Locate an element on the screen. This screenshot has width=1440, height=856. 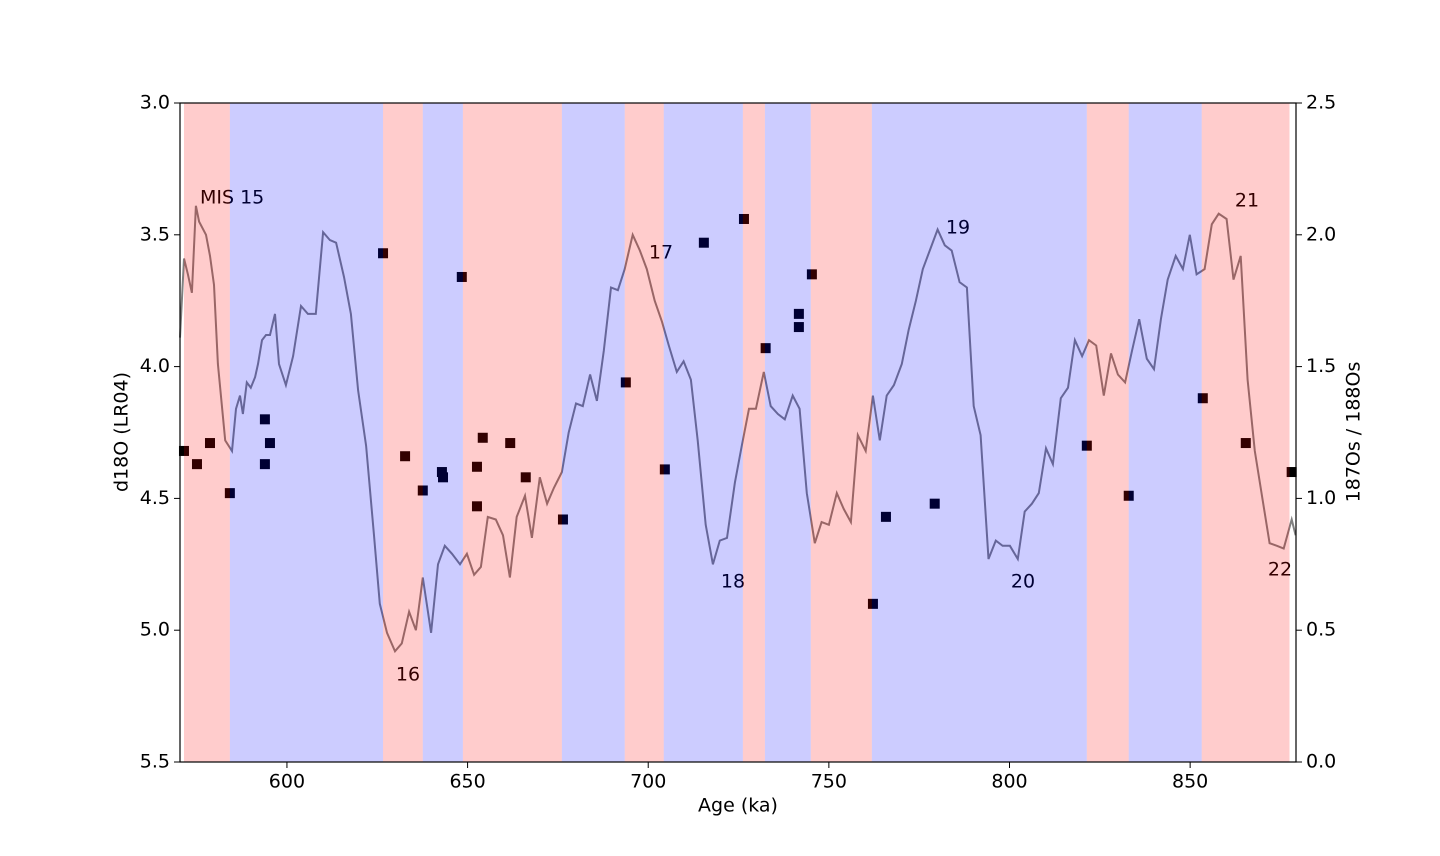
y2-tick-label: 1.0 is located at coordinates (1321, 498).